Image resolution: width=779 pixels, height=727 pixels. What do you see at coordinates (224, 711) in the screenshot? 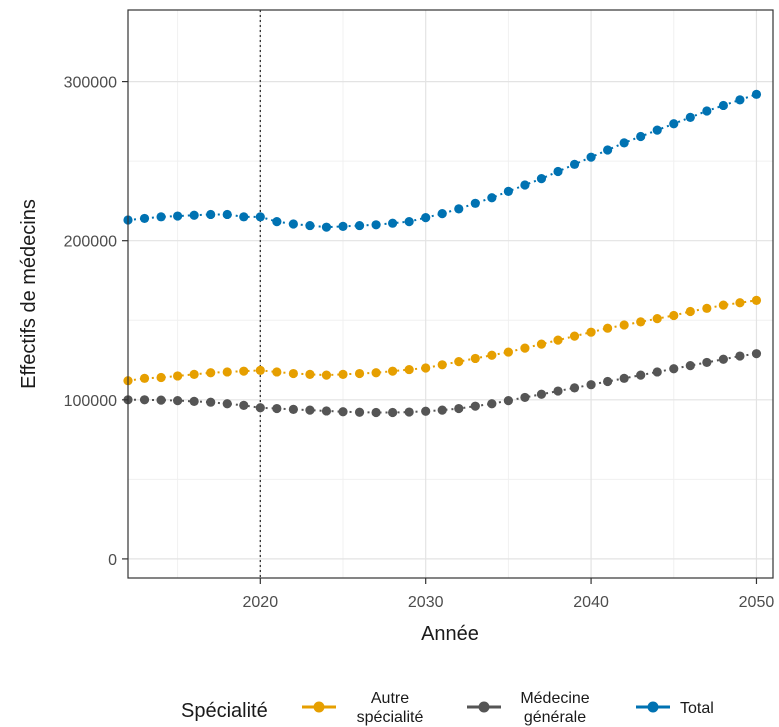
I see `legend-title: Spécialité` at bounding box center [224, 711].